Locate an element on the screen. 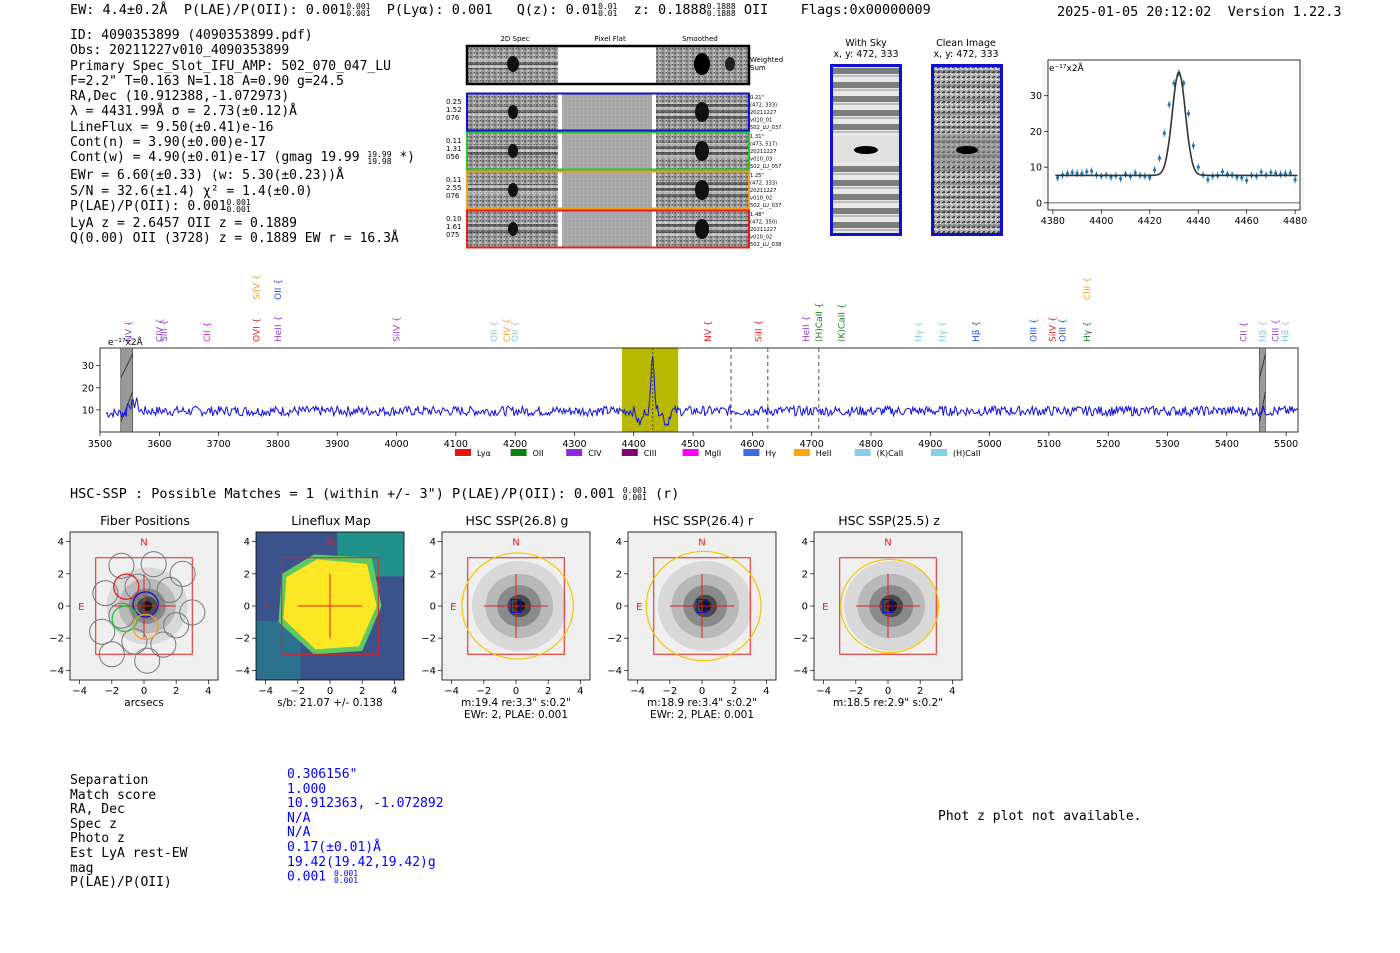 This screenshot has width=1400, height=953. match-table-label: mag is located at coordinates (82, 868).